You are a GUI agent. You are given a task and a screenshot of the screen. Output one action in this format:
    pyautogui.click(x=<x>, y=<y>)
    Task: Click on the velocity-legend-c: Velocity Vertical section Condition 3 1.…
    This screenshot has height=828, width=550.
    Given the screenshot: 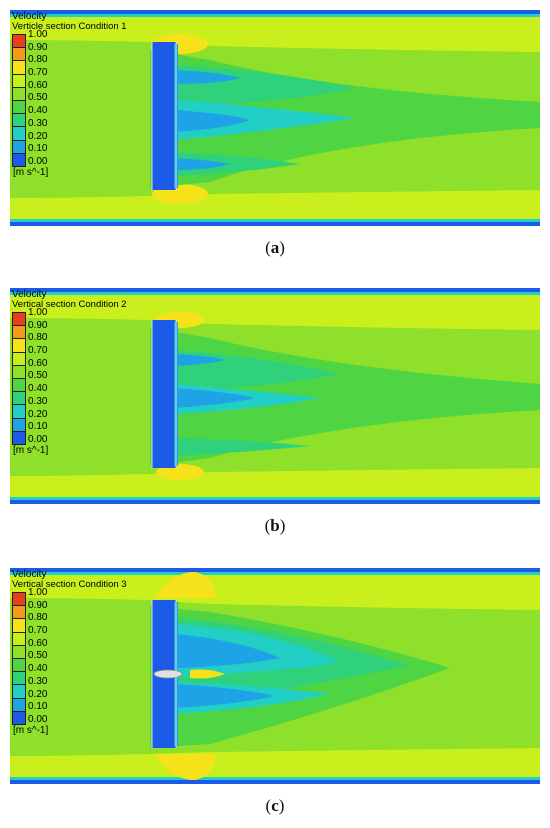 What is the action you would take?
    pyautogui.click(x=69, y=652)
    